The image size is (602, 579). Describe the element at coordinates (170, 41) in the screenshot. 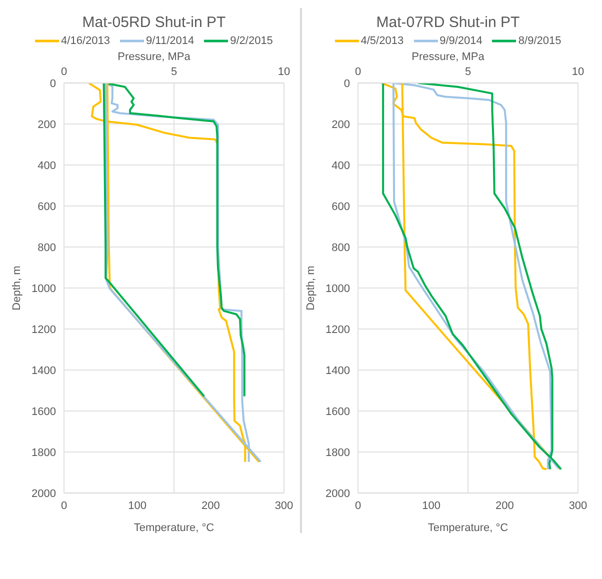

I see `legend-label: 9/11/2014` at that location.